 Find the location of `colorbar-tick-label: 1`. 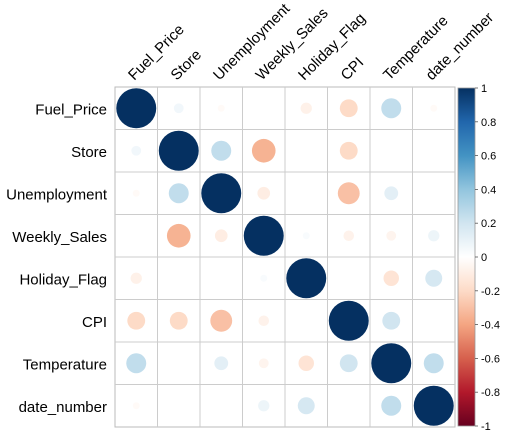

colorbar-tick-label: 1 is located at coordinates (484, 89).